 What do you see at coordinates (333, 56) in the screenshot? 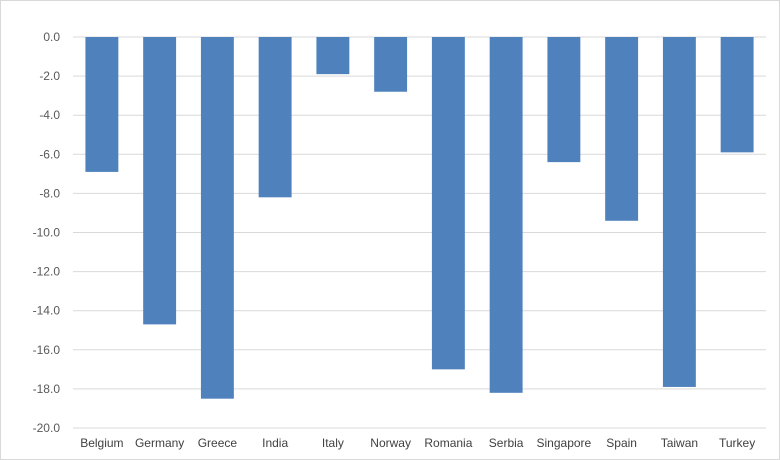
I see `bar-italy` at bounding box center [333, 56].